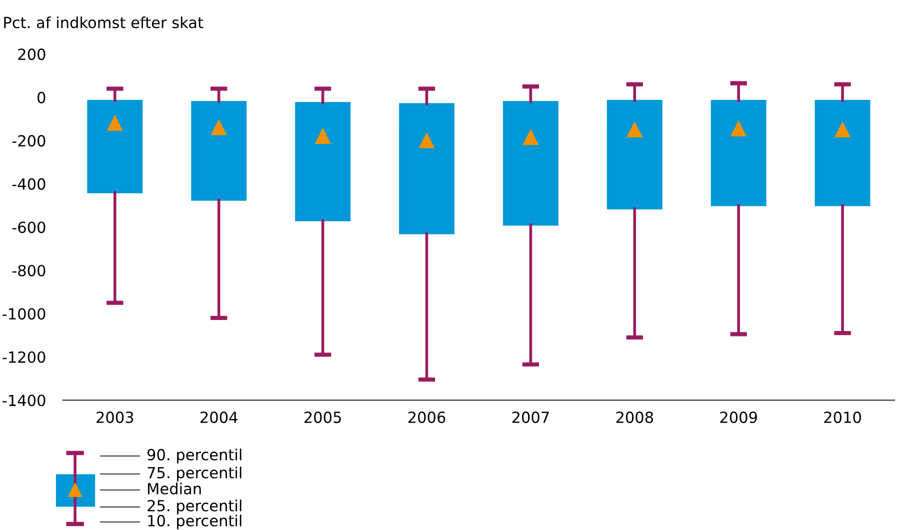  I want to click on x-tick-label: 2003, so click(115, 418).